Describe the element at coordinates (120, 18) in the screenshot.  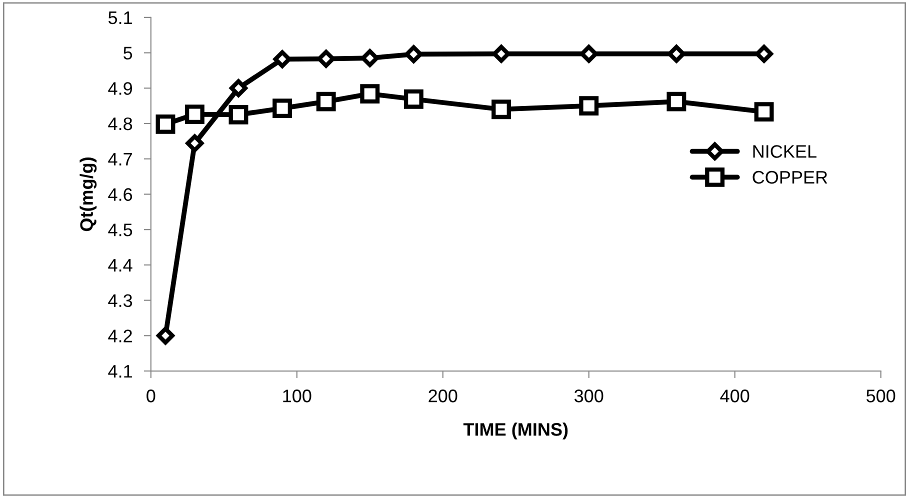
I see `y-tick-label: 5.1` at that location.